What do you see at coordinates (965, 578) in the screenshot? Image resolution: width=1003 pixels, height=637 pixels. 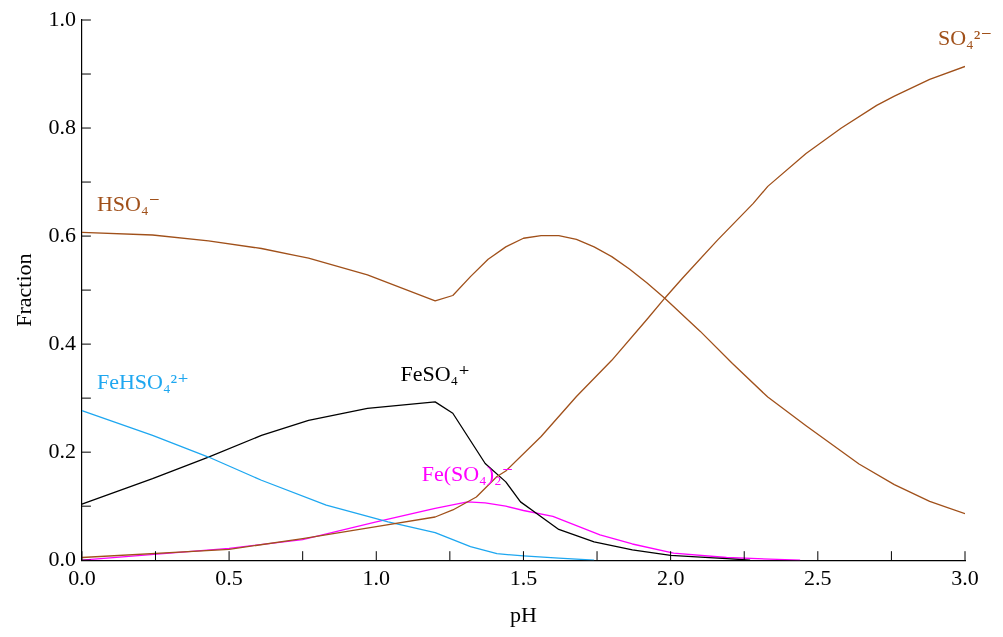 I see `x-tick-label: 3.0` at bounding box center [965, 578].